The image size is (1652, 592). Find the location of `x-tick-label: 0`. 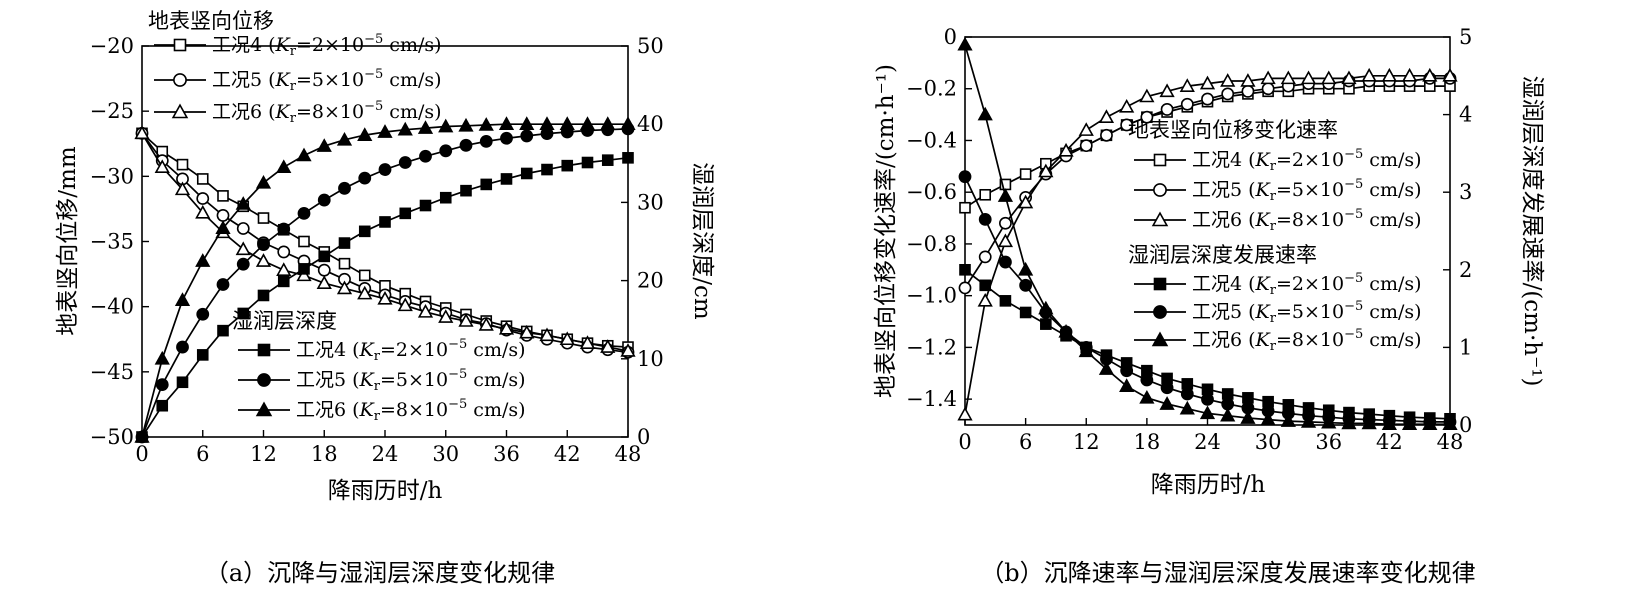

x-tick-label: 0 is located at coordinates (964, 442).